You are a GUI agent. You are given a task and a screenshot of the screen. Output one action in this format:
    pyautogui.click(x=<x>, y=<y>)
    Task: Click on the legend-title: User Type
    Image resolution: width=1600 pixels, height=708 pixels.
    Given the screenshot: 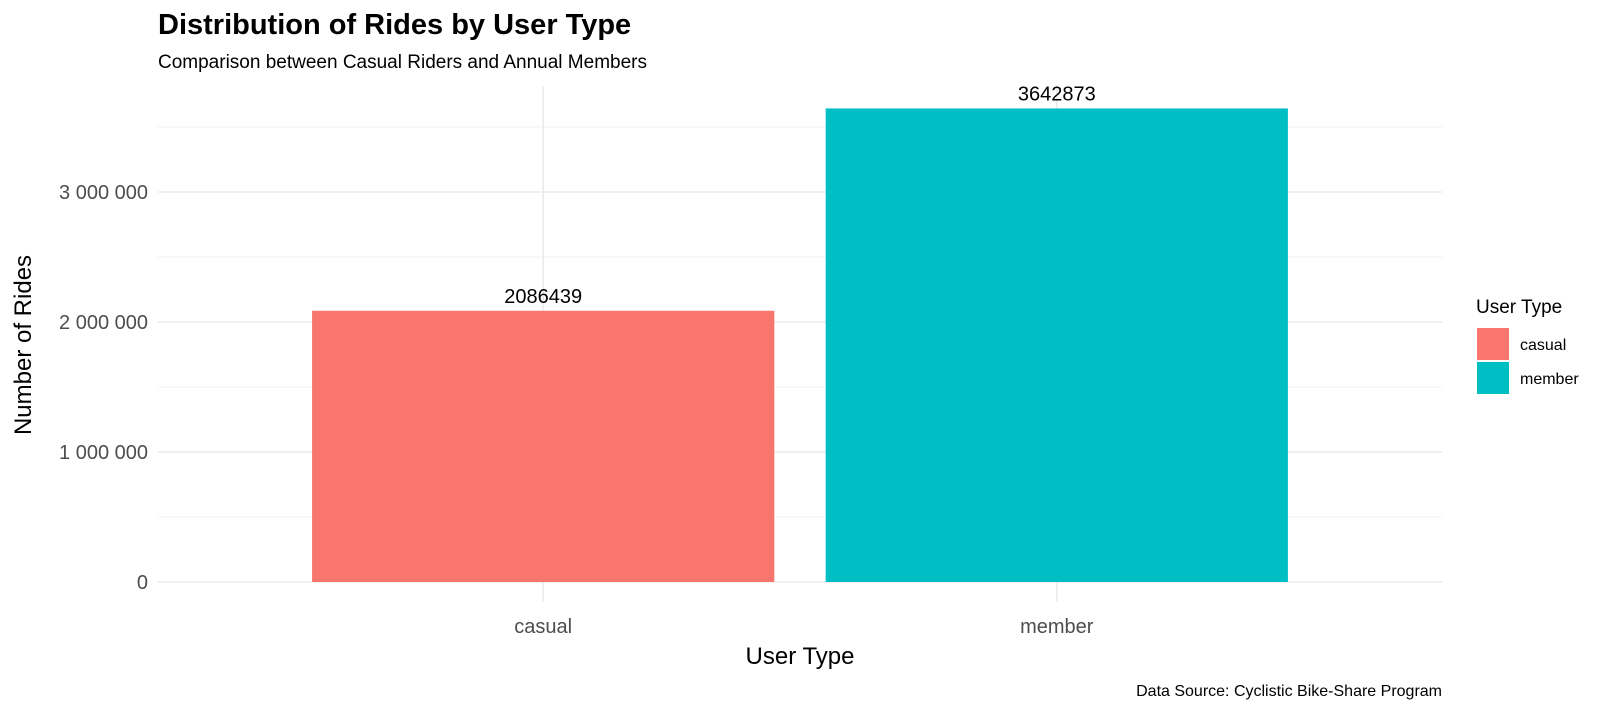 What is the action you would take?
    pyautogui.click(x=1519, y=307)
    